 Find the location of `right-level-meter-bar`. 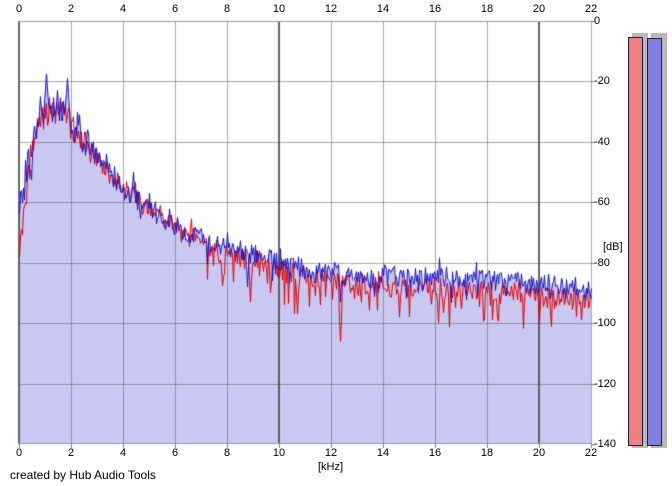

right-level-meter-bar is located at coordinates (654, 242).